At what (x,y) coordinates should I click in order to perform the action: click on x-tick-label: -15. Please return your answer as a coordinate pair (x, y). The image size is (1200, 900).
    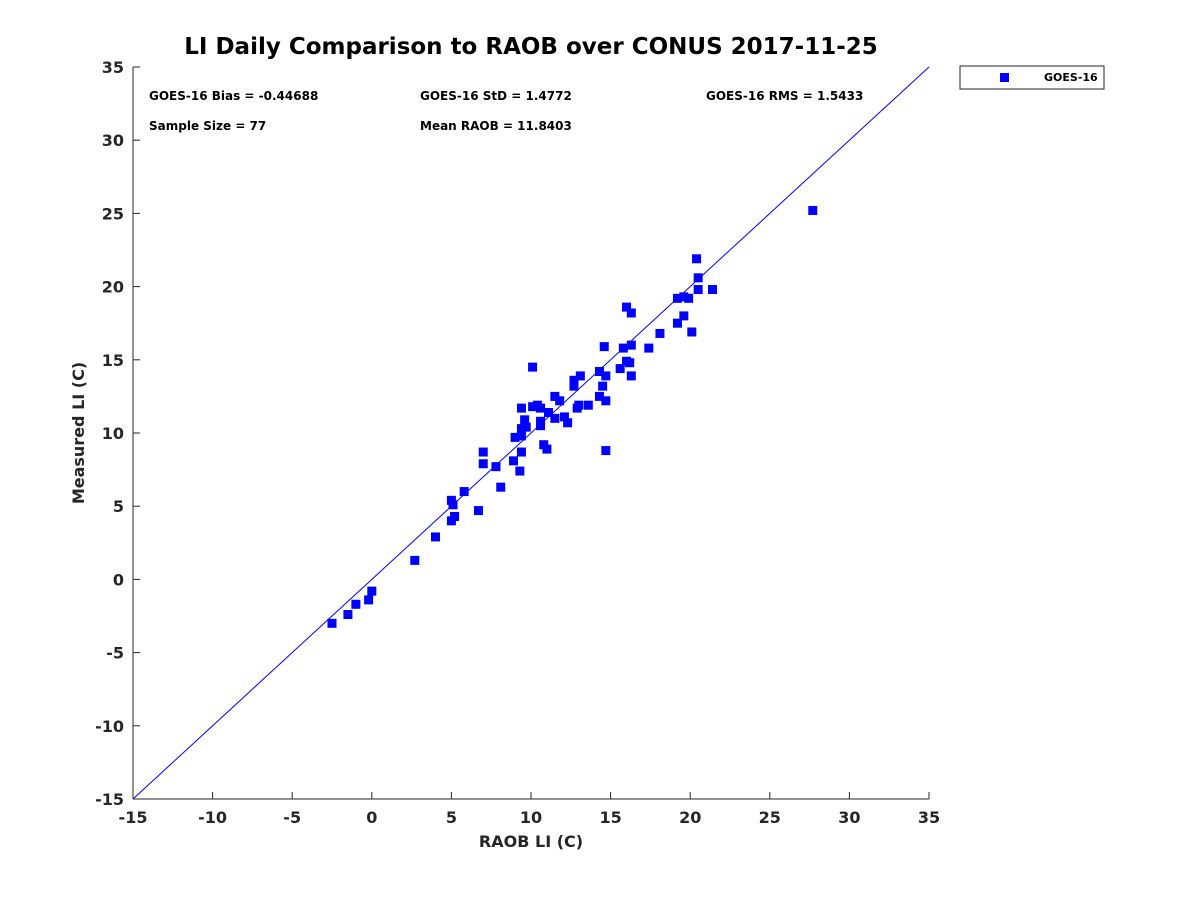
    Looking at the image, I should click on (133, 817).